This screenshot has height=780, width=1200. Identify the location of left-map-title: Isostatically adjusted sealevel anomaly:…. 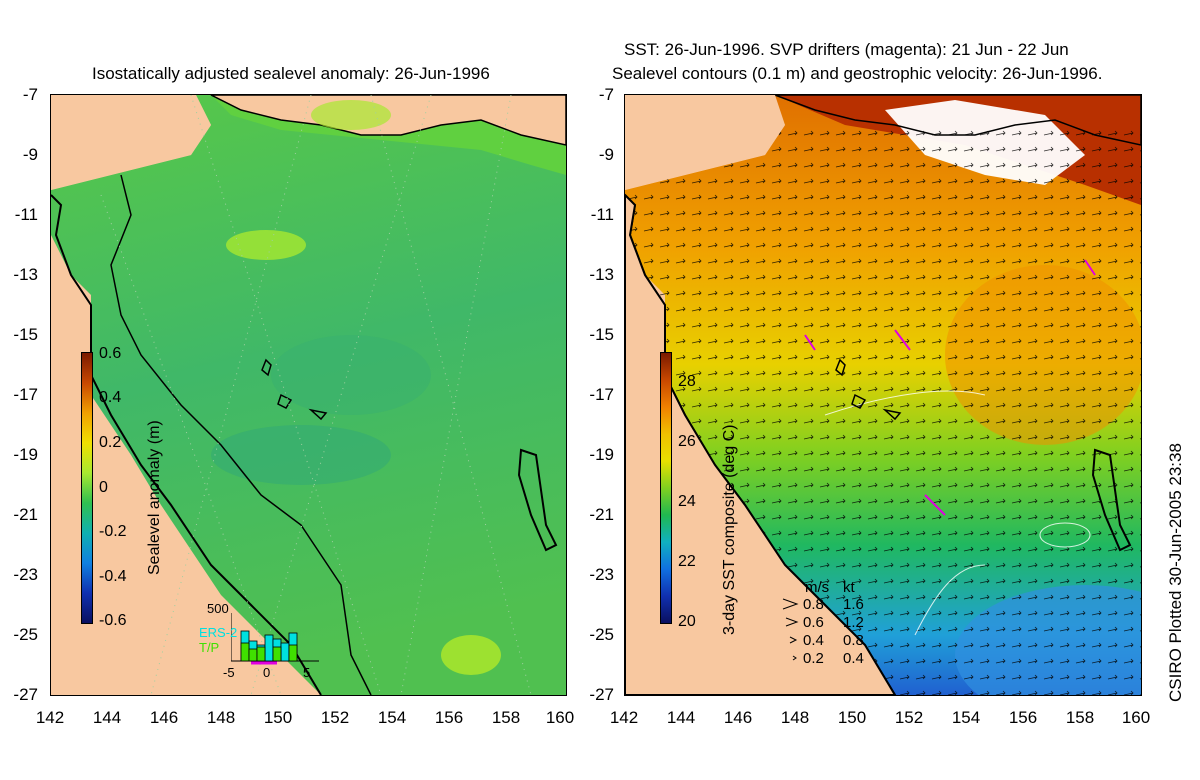
(291, 73).